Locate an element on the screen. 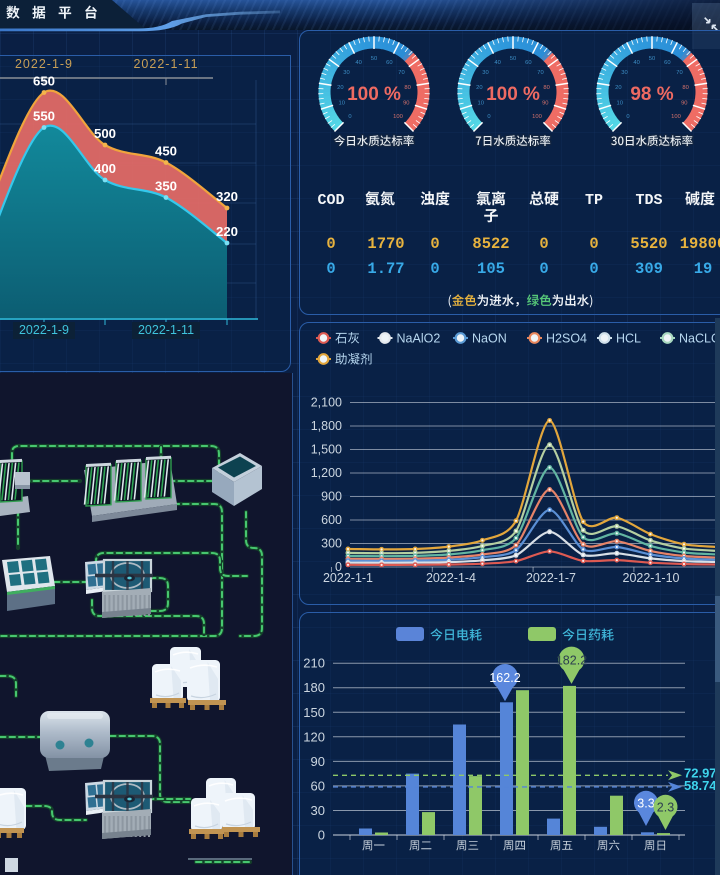 This screenshot has width=720, height=875. svg-text: 450 is located at coordinates (166, 151).